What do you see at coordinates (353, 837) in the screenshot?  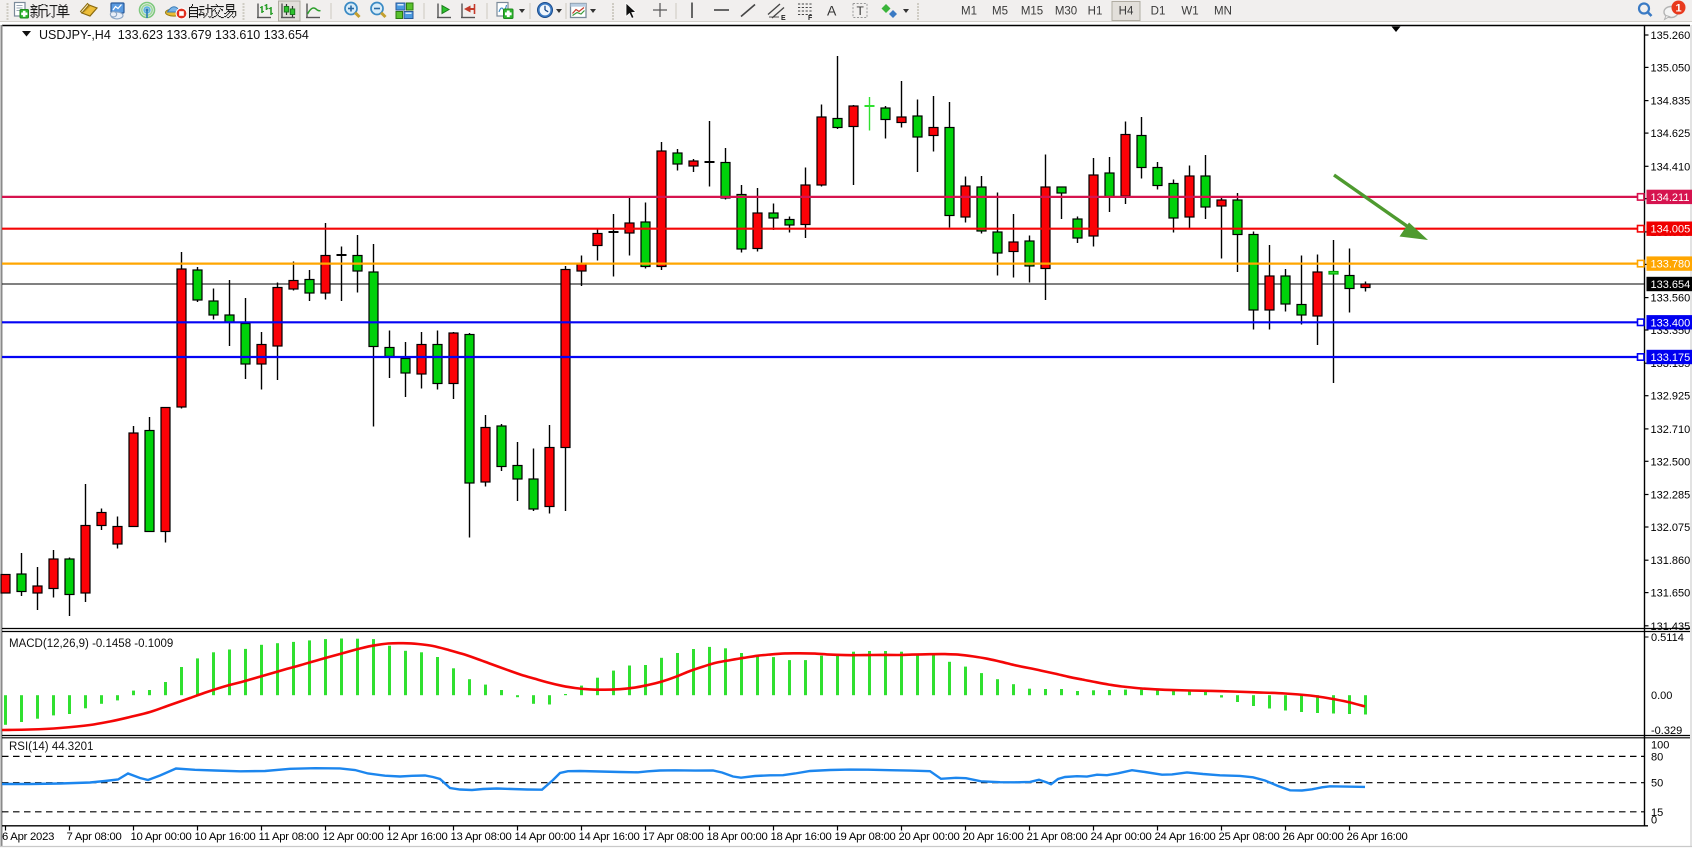 I see `svg-text: 12 Apr 00:00` at bounding box center [353, 837].